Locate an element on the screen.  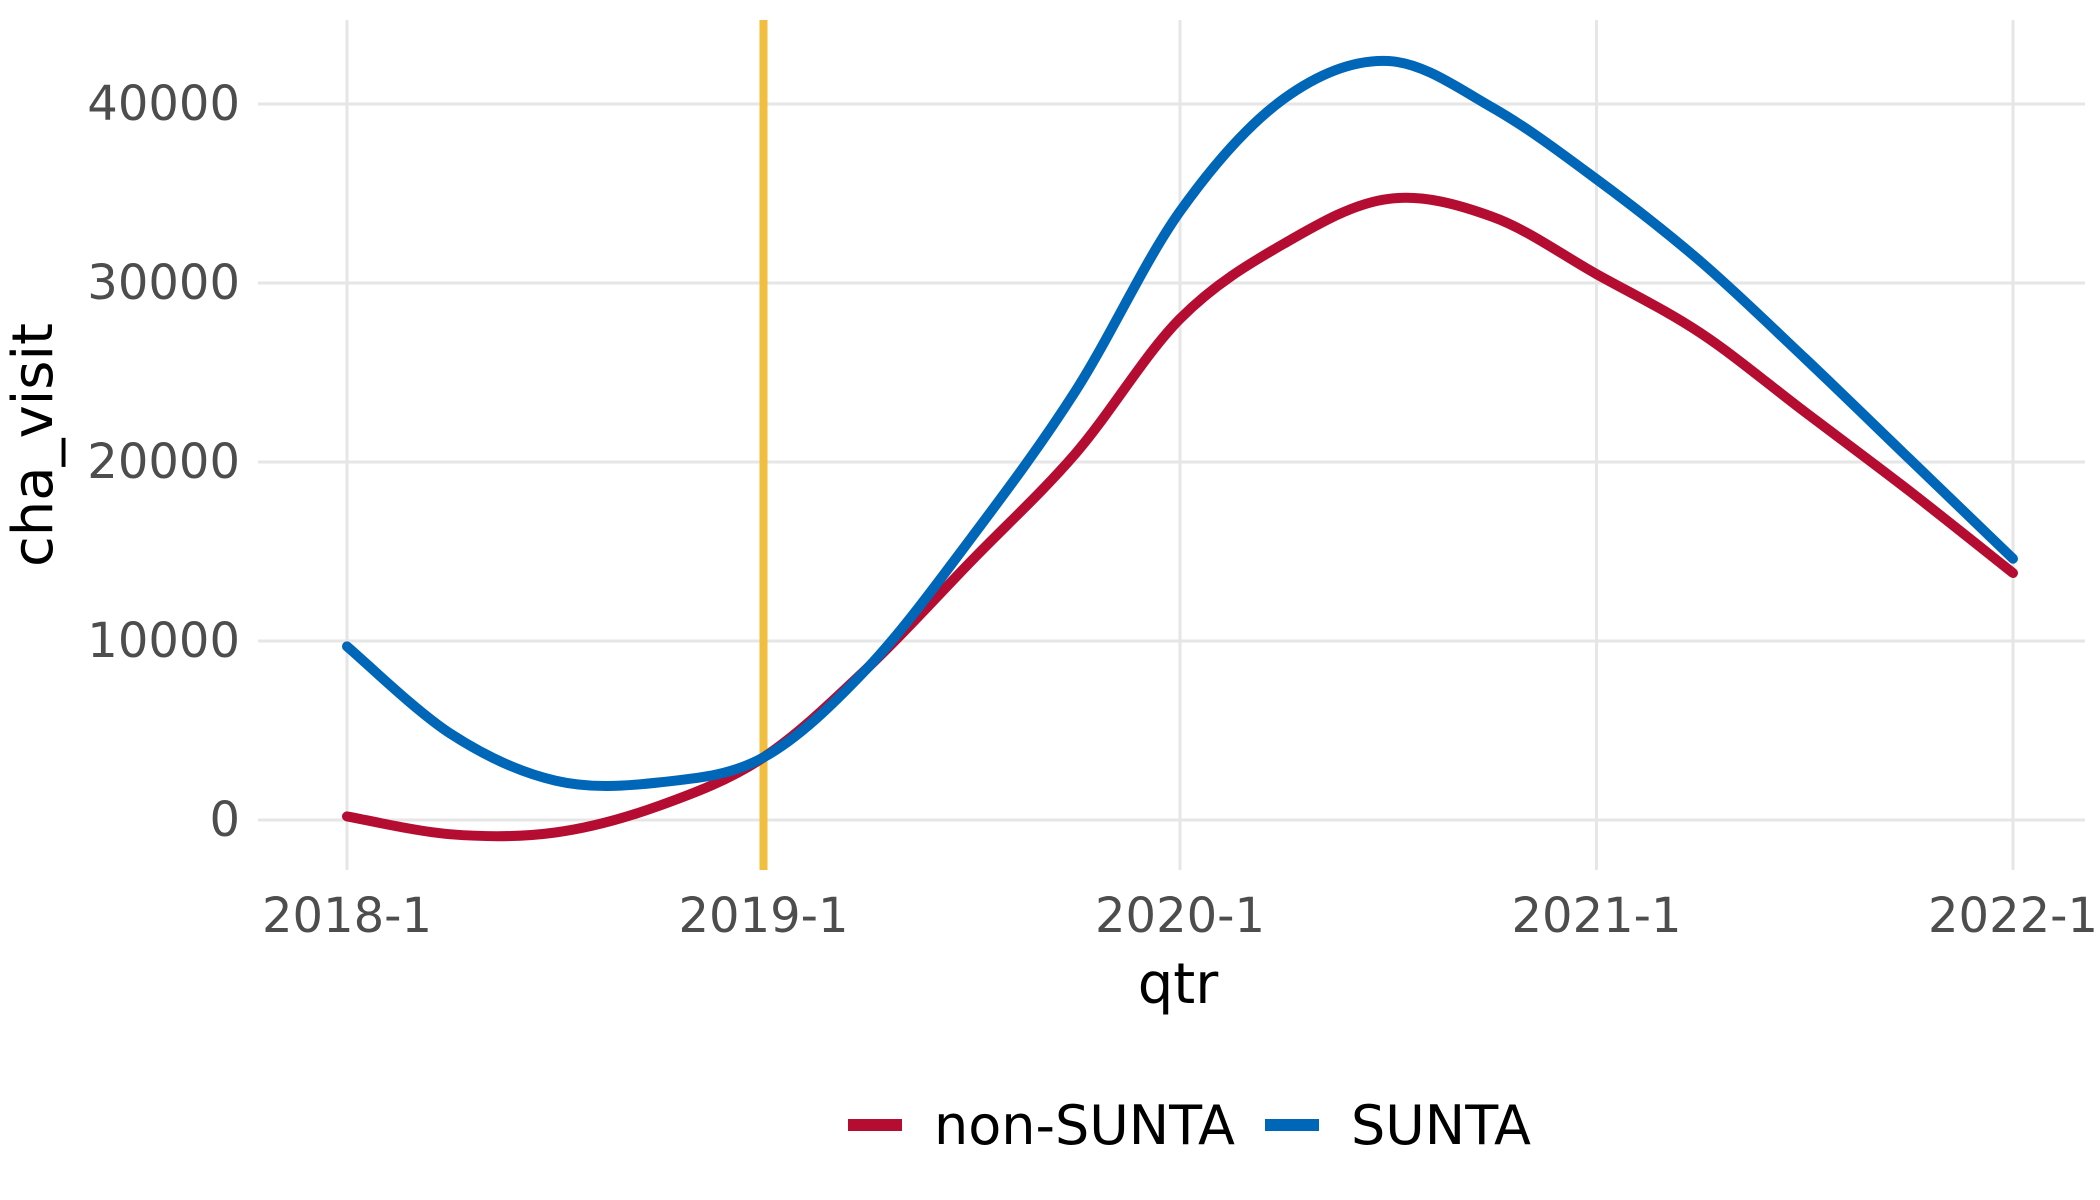
x-axis-title: qtr is located at coordinates (1179, 984).